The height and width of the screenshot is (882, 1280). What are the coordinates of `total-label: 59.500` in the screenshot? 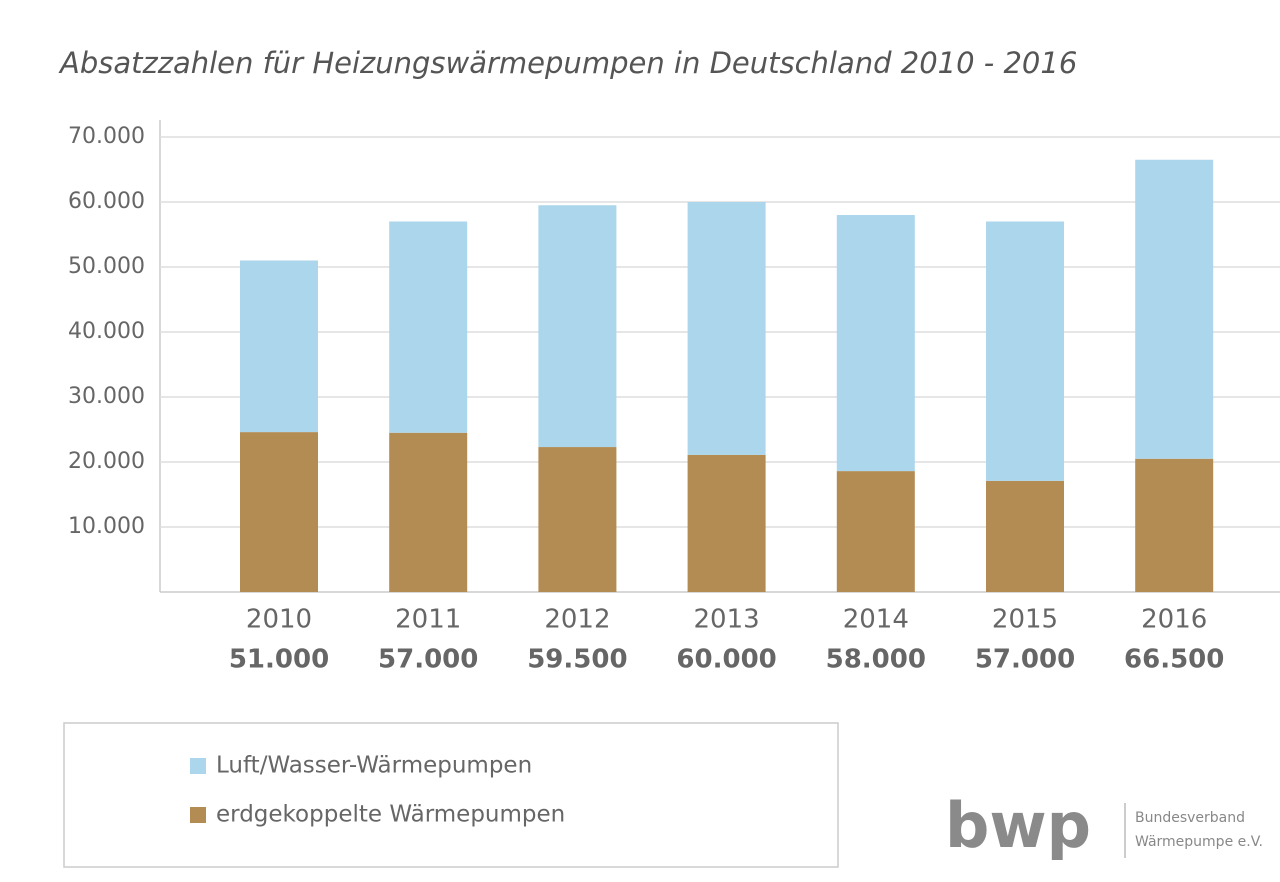 It's located at (577, 660).